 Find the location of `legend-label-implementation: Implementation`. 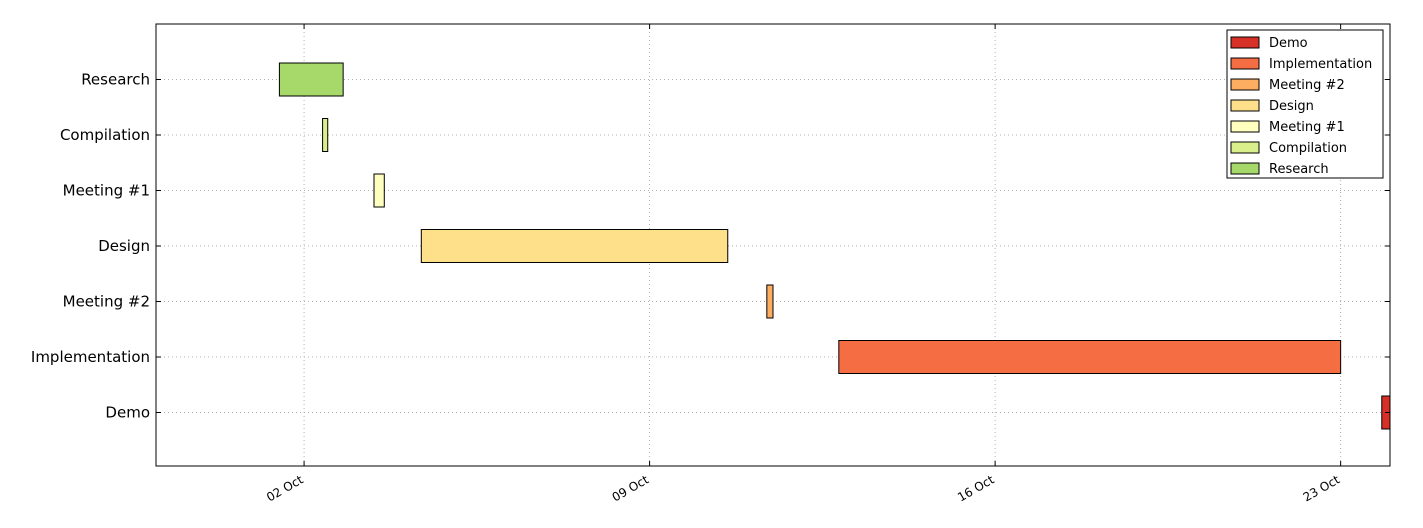

legend-label-implementation: Implementation is located at coordinates (1320, 64).